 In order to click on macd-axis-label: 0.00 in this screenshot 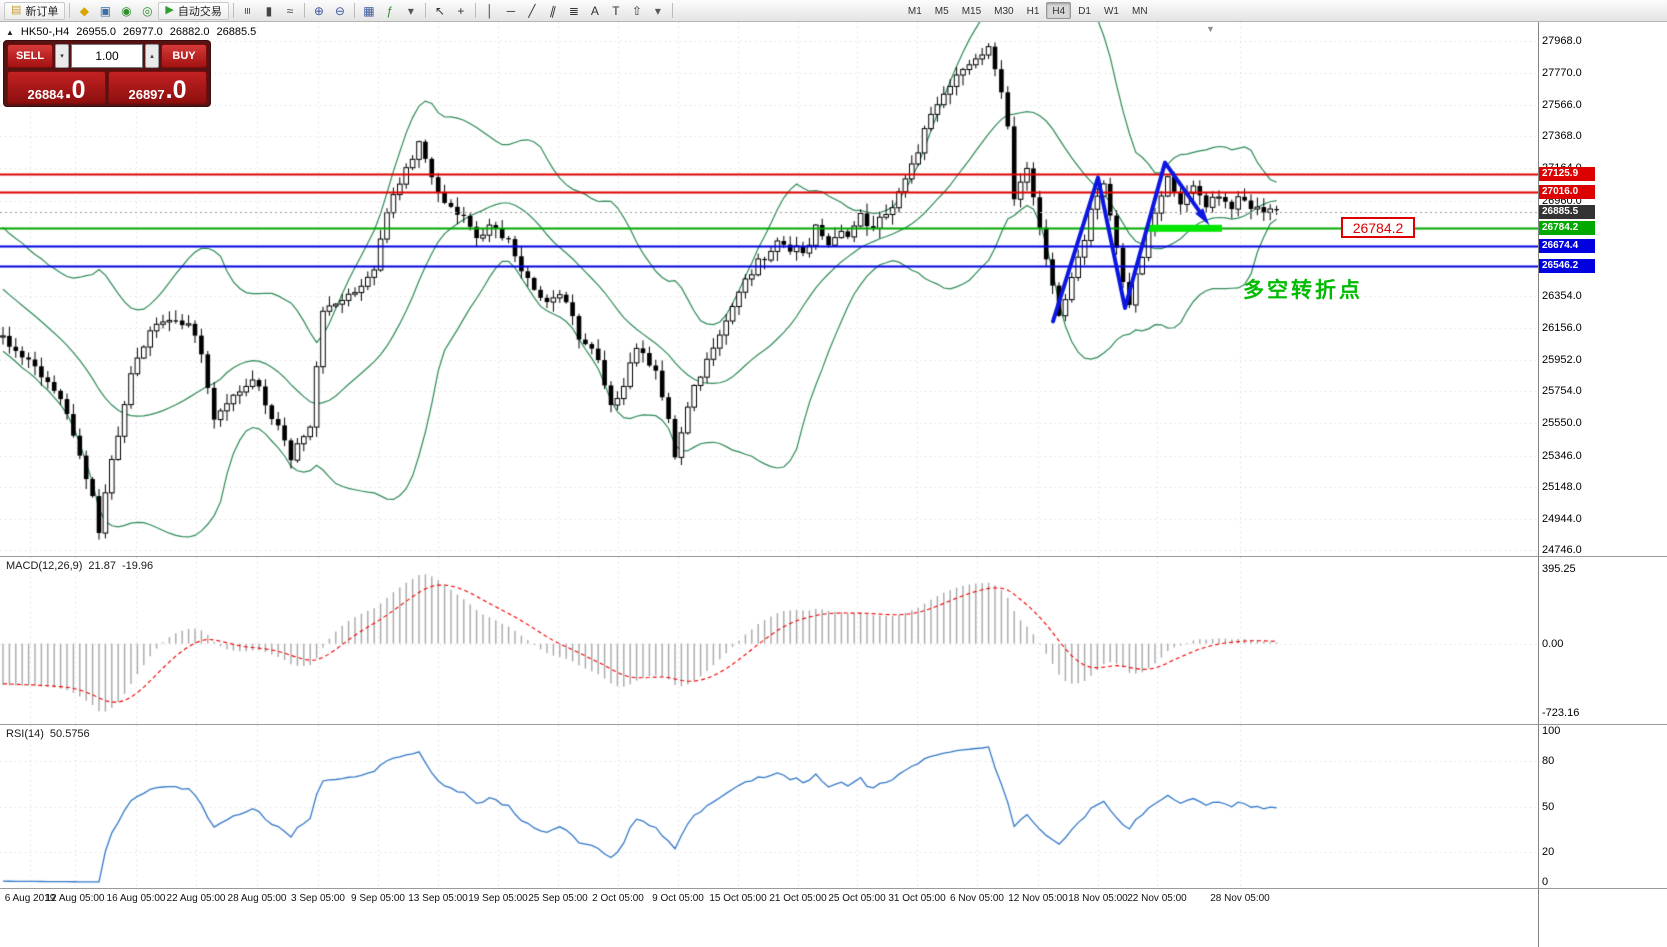, I will do `click(1553, 643)`.